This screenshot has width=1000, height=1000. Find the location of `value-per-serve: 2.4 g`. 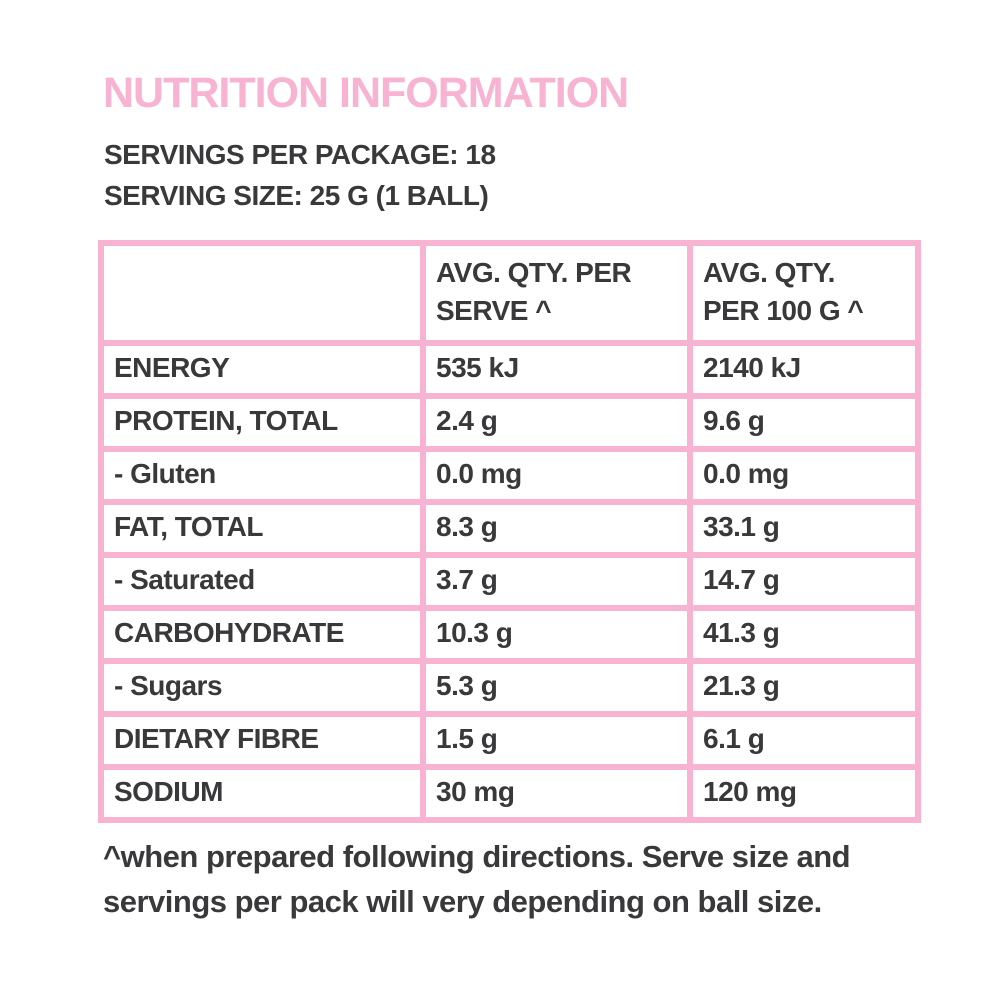

value-per-serve: 2.4 g is located at coordinates (556, 422).